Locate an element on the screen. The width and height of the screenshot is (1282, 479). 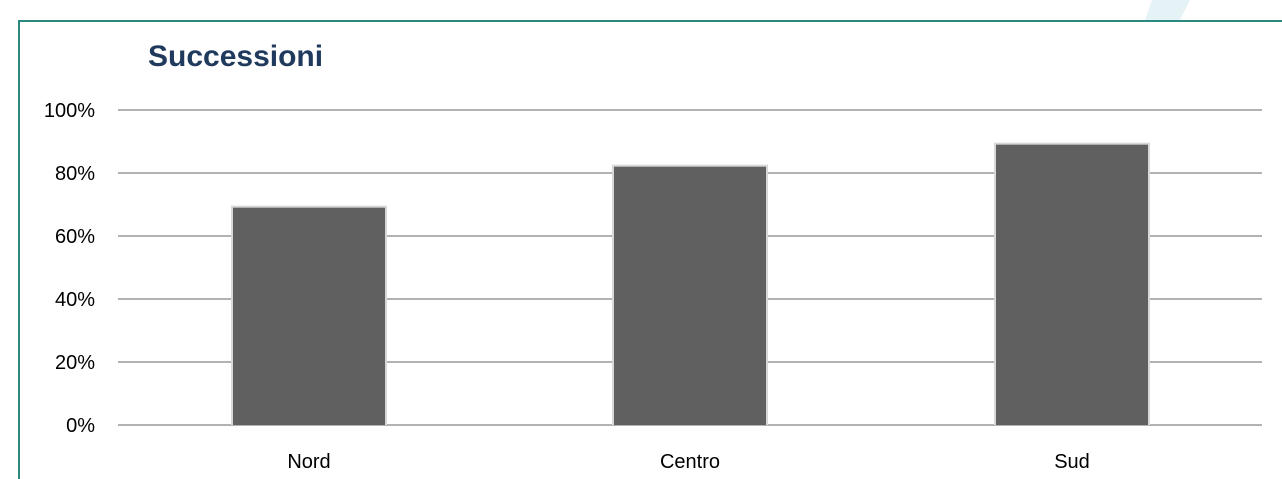
chart-title: Successioni is located at coordinates (235, 56).